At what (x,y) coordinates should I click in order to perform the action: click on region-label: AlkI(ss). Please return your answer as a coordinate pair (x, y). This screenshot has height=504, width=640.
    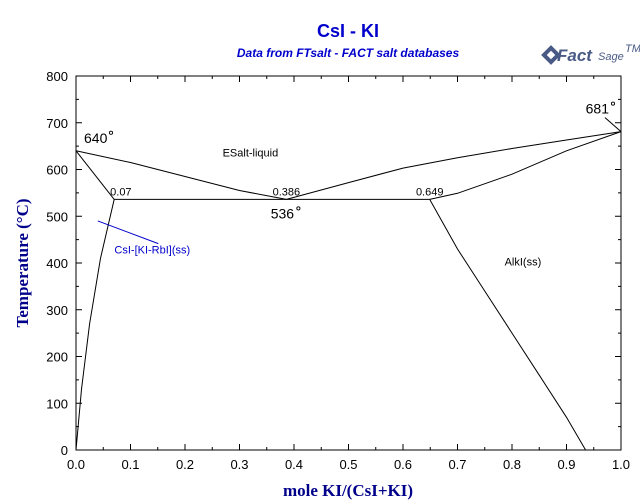
    Looking at the image, I should click on (523, 262).